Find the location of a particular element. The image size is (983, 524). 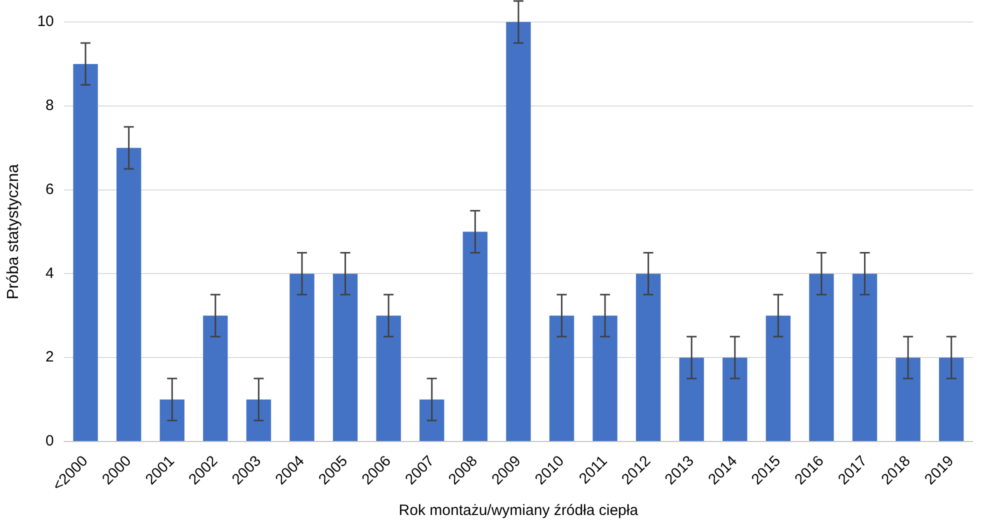

y-tick-label: 2 is located at coordinates (50, 357).